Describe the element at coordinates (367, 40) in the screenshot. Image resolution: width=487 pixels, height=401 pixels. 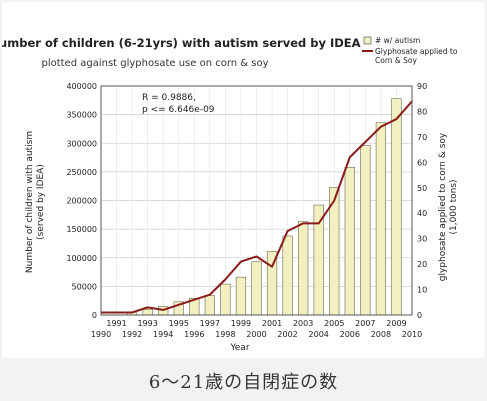
I see `legend-bar-swatch` at that location.